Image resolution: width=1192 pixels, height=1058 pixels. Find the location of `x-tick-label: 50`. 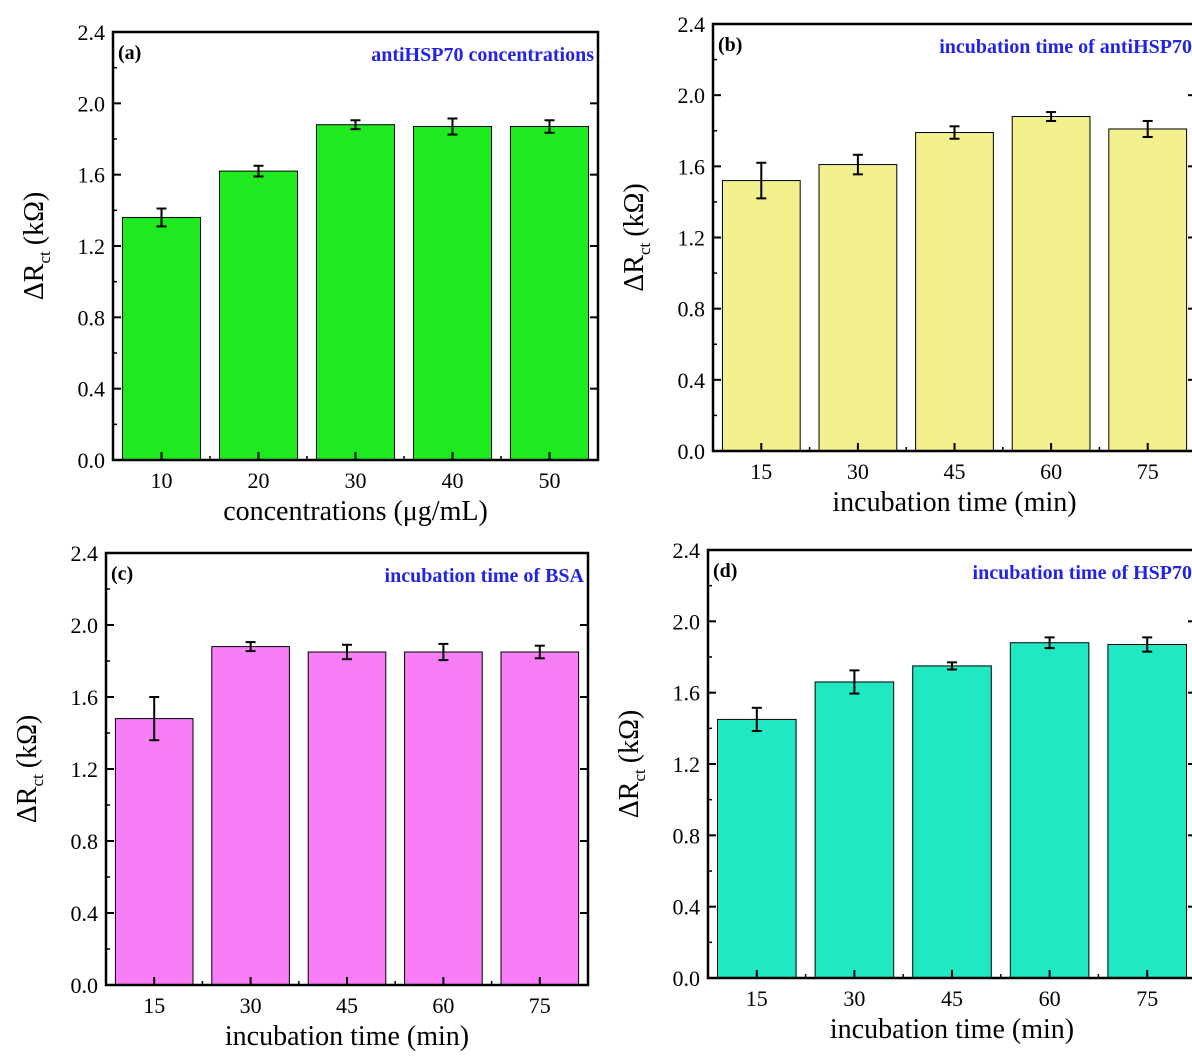

x-tick-label: 50 is located at coordinates (550, 480).